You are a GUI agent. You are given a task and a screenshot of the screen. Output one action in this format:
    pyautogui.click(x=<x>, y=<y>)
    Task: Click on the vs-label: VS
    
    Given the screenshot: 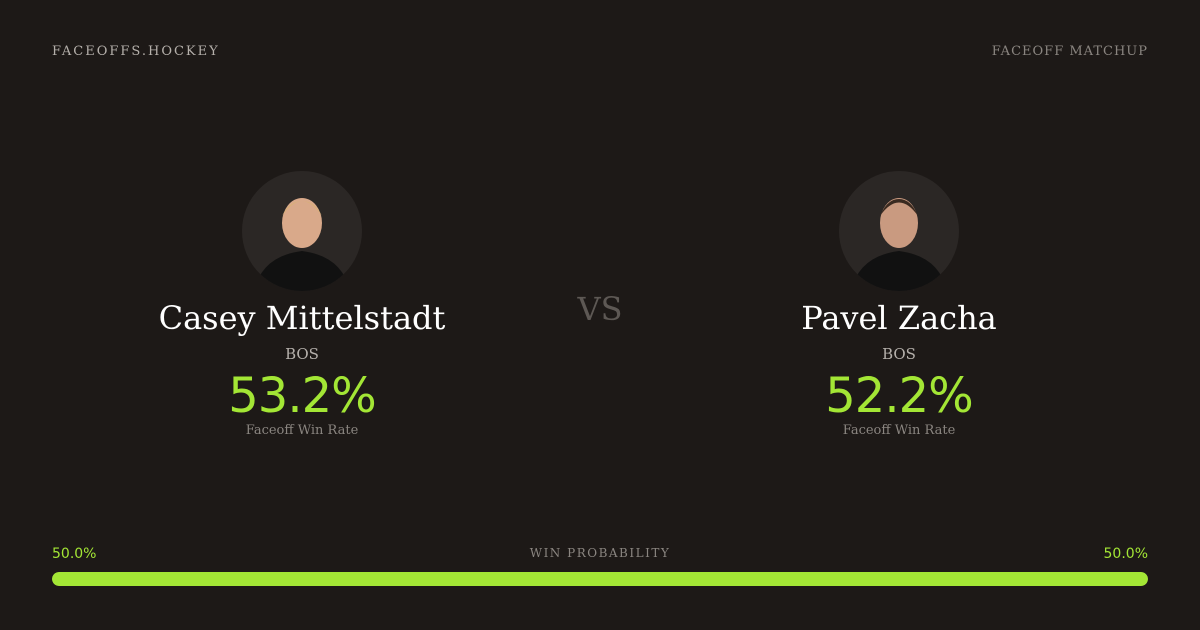 What is the action you would take?
    pyautogui.click(x=600, y=309)
    